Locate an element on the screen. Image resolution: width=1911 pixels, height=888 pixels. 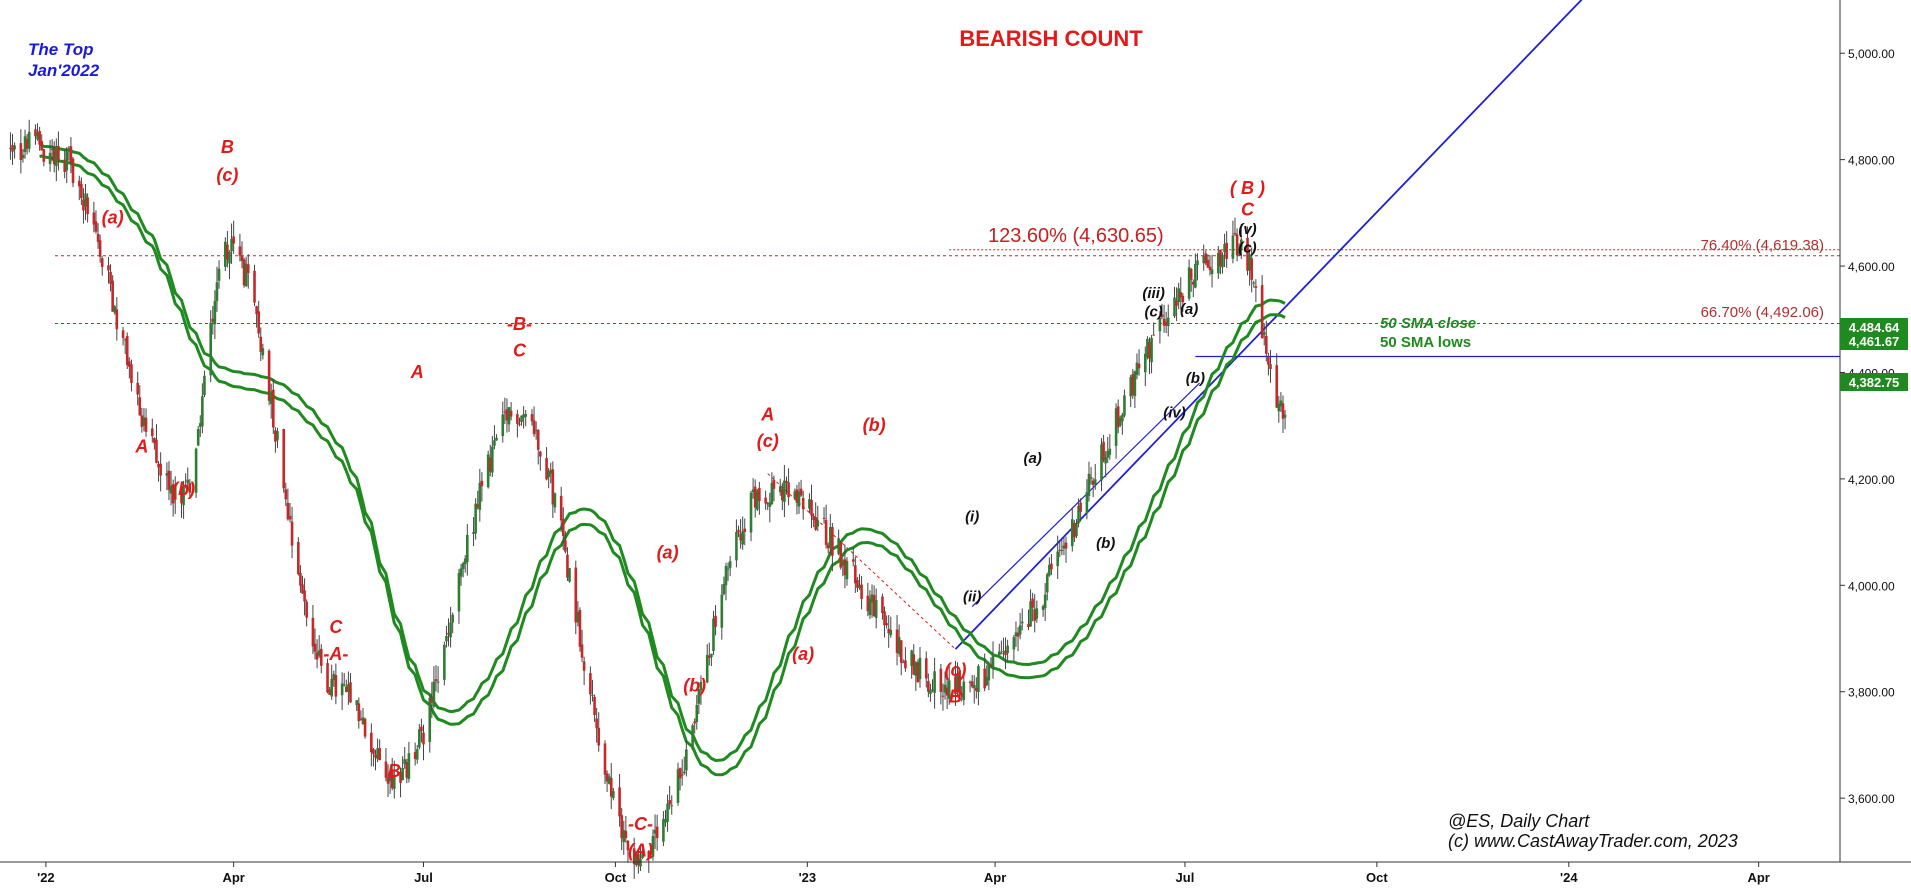
wave-label: (b) is located at coordinates (694, 686).